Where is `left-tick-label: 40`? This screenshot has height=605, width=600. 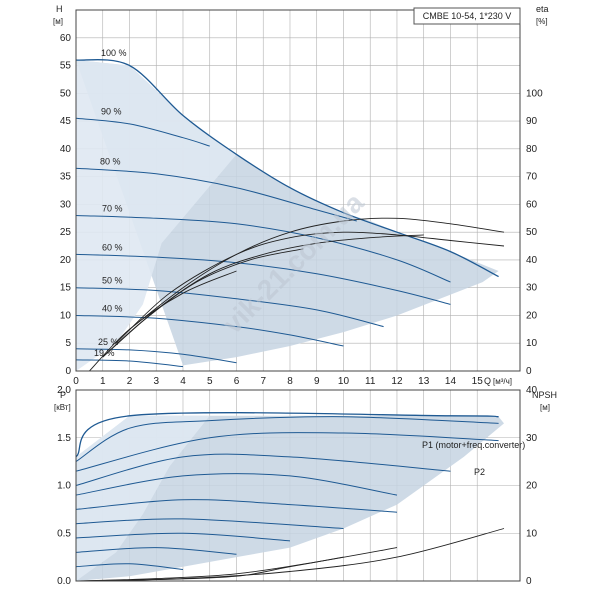 left-tick-label: 40 is located at coordinates (66, 149).